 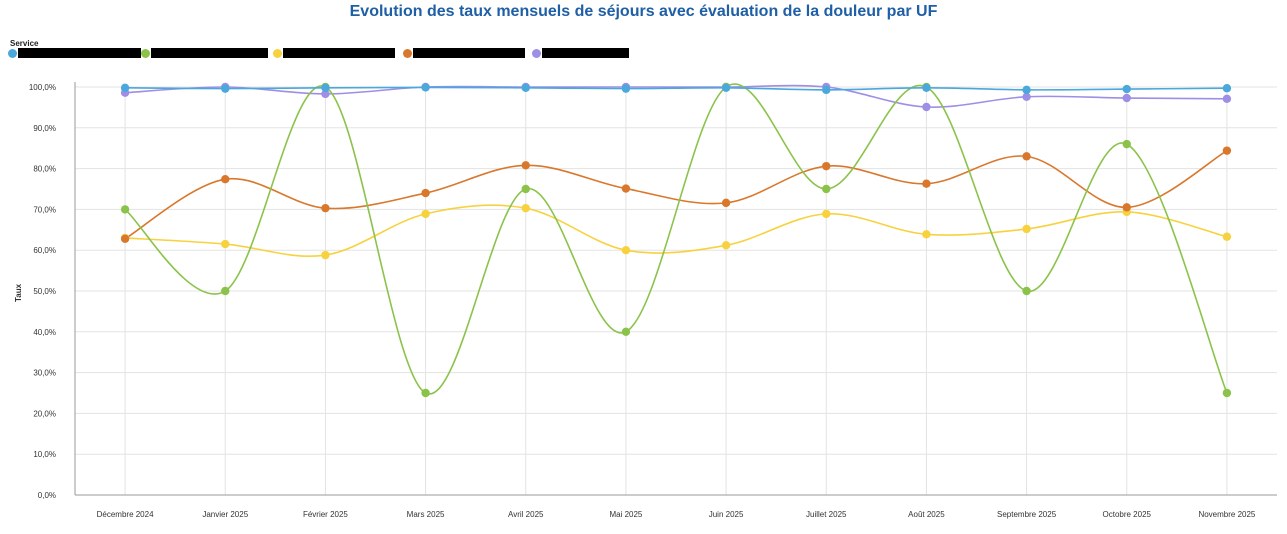 I want to click on x-tick-label: Octobre 2025, so click(x=1127, y=514).